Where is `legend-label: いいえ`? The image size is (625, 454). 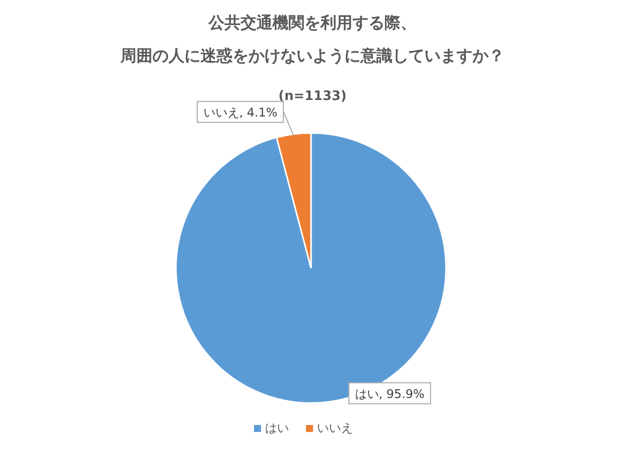 legend-label: いいえ is located at coordinates (335, 428).